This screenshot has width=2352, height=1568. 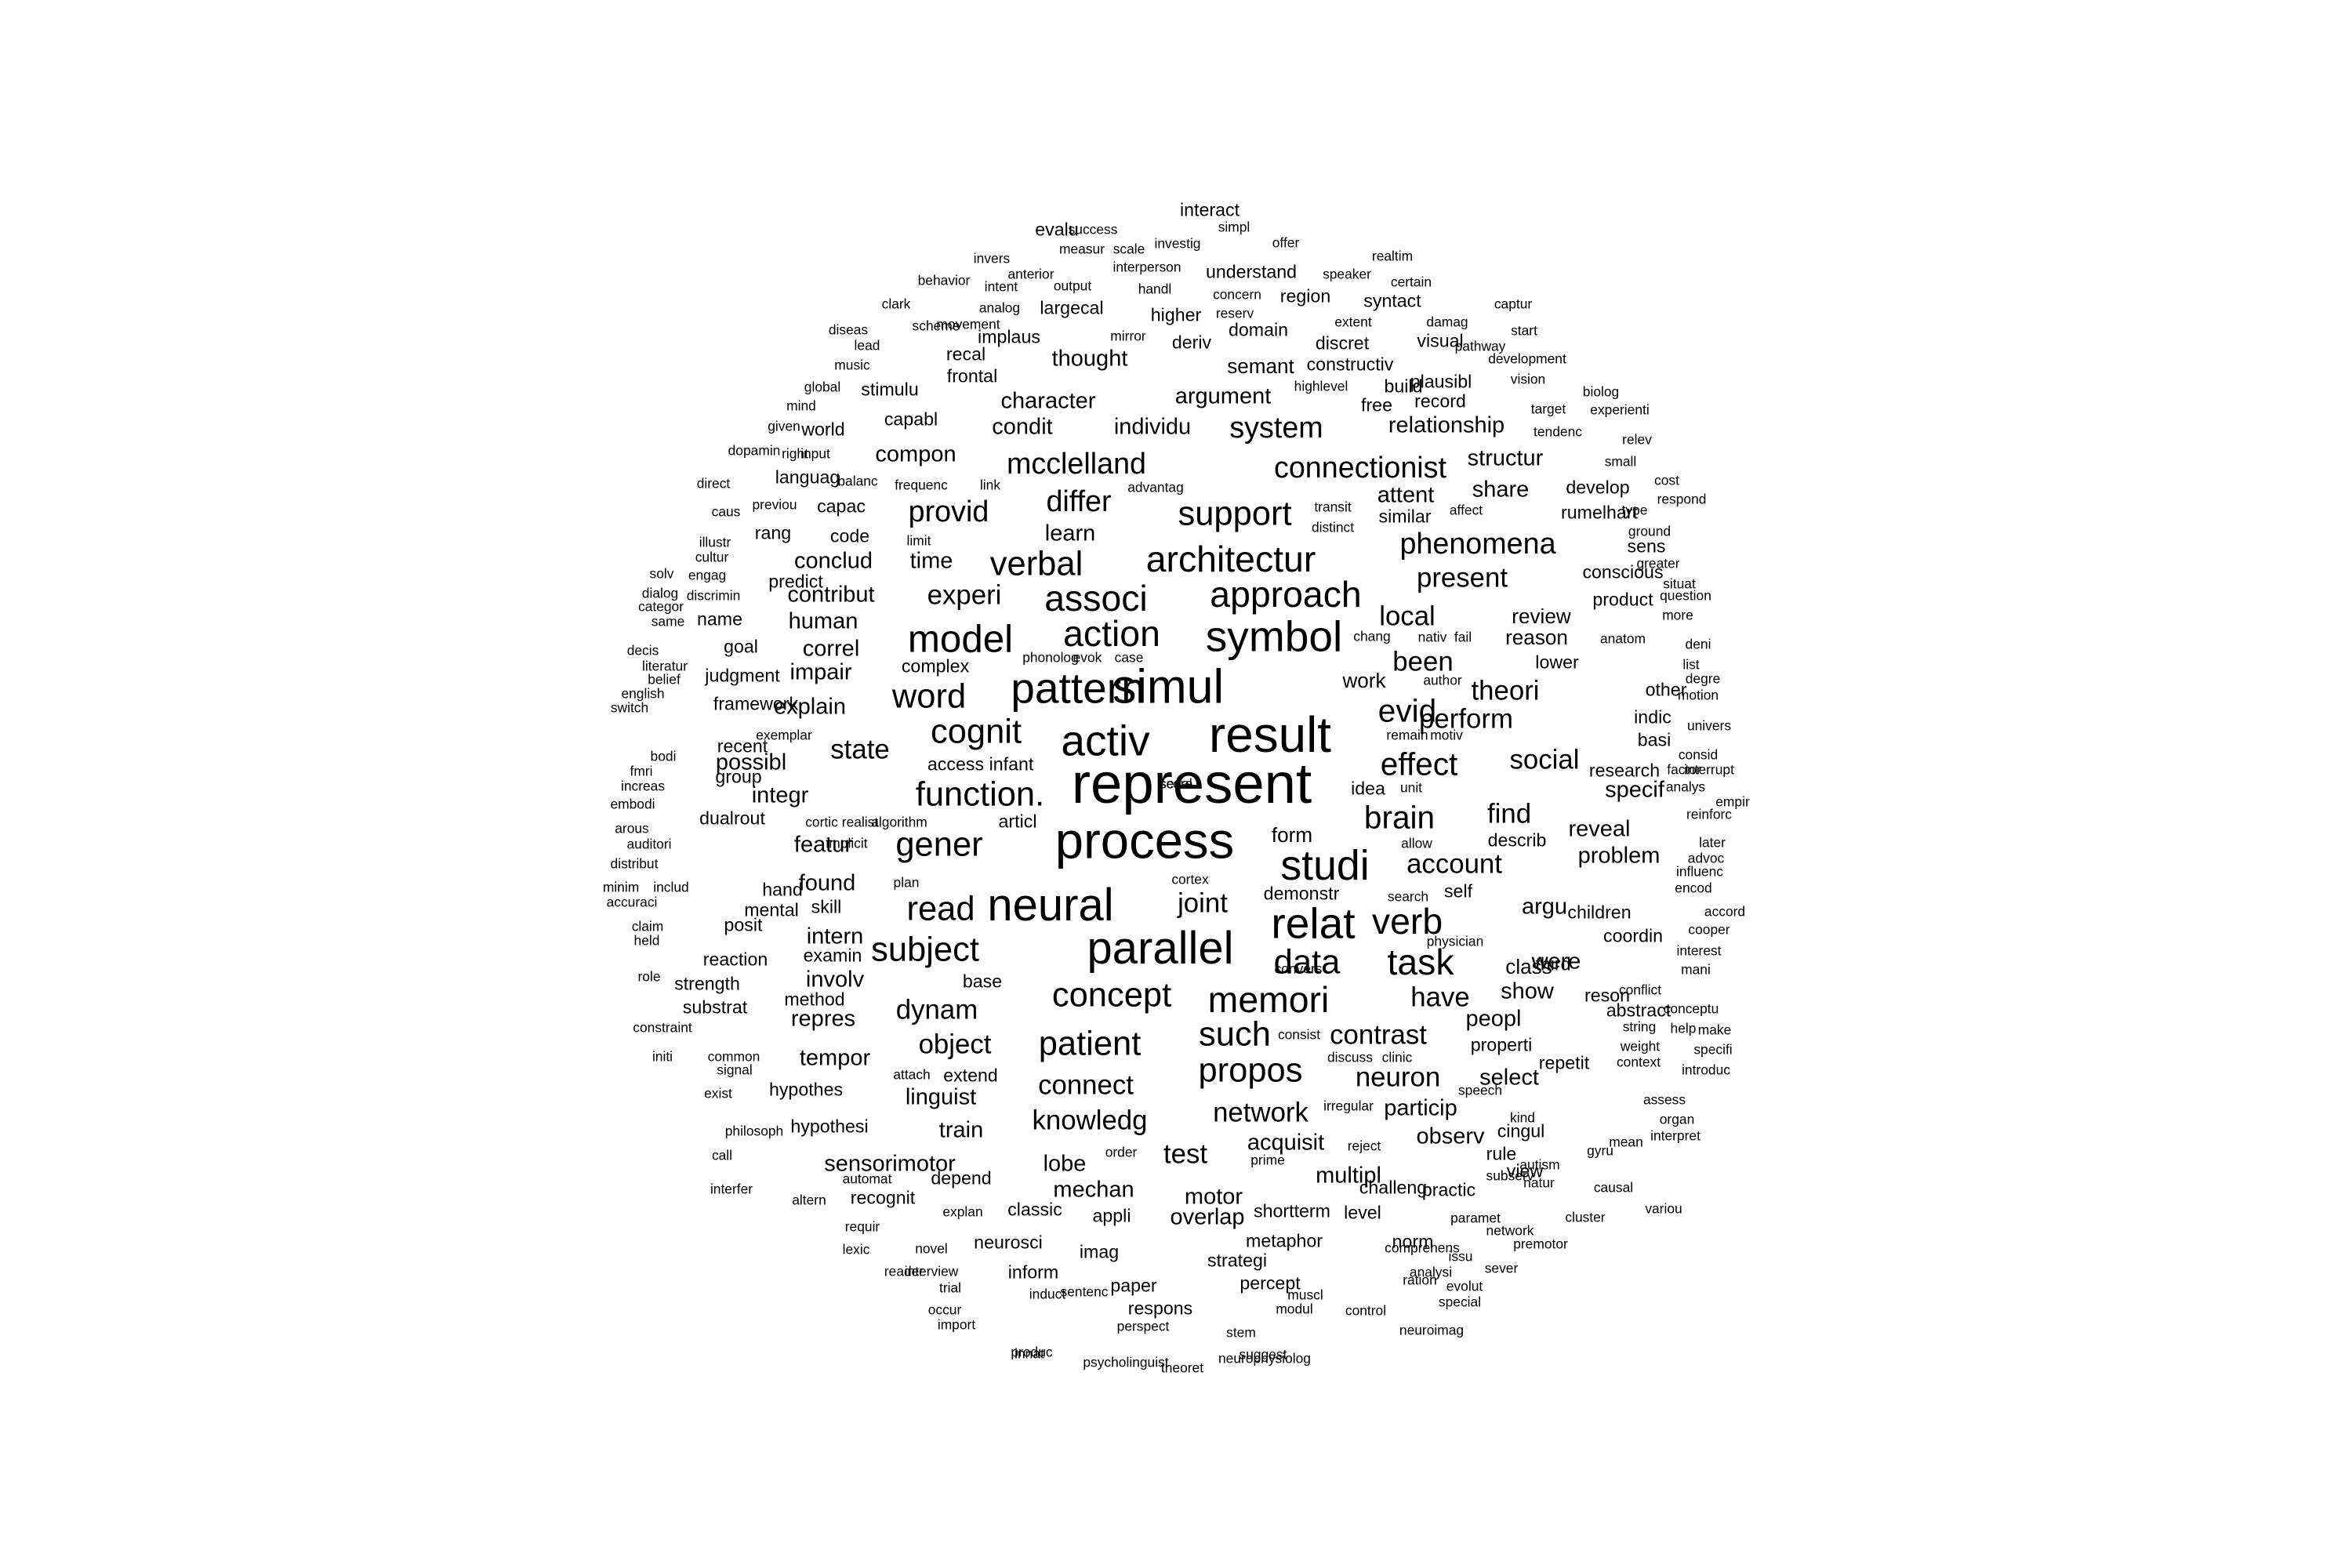 What do you see at coordinates (784, 735) in the screenshot?
I see `word-exemplar: exemplar` at bounding box center [784, 735].